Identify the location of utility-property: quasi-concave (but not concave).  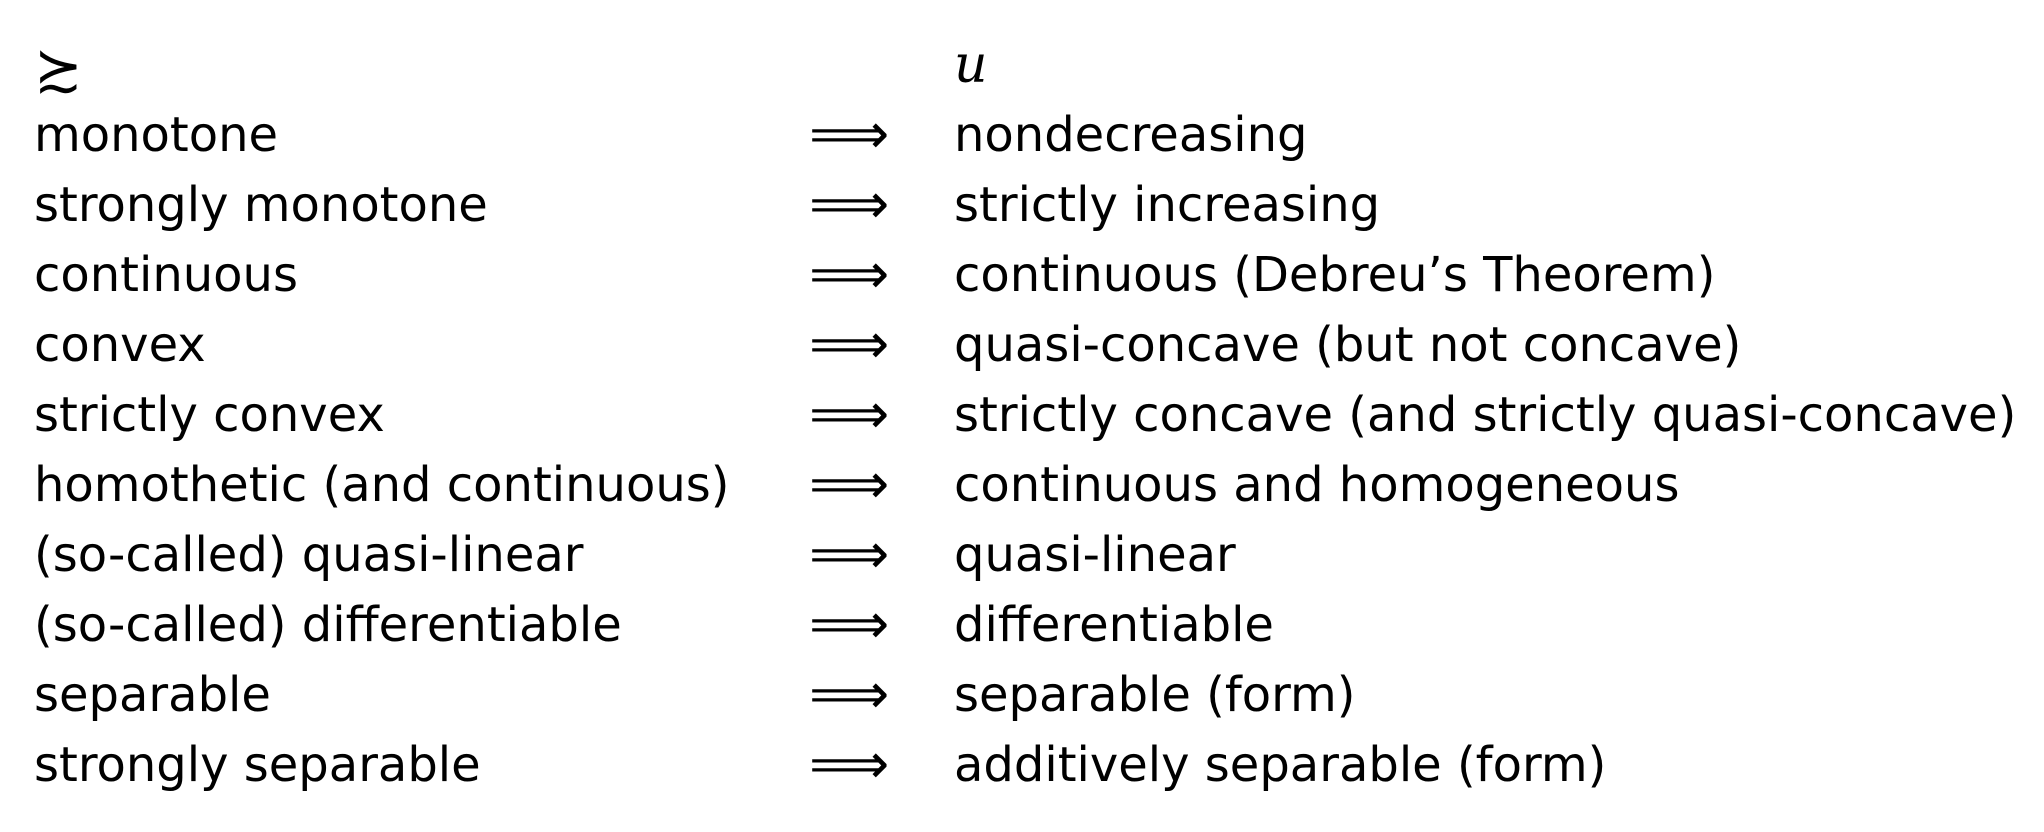
(1348, 345).